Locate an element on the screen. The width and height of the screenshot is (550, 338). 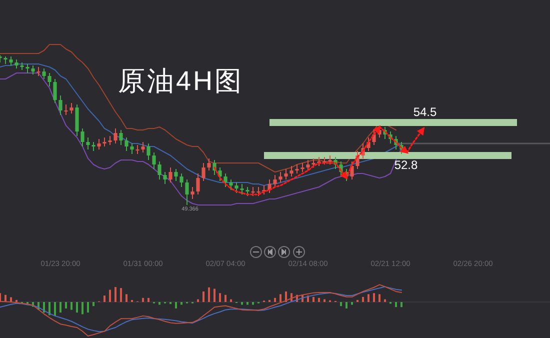
annotation: 54.5 is located at coordinates (425, 112).